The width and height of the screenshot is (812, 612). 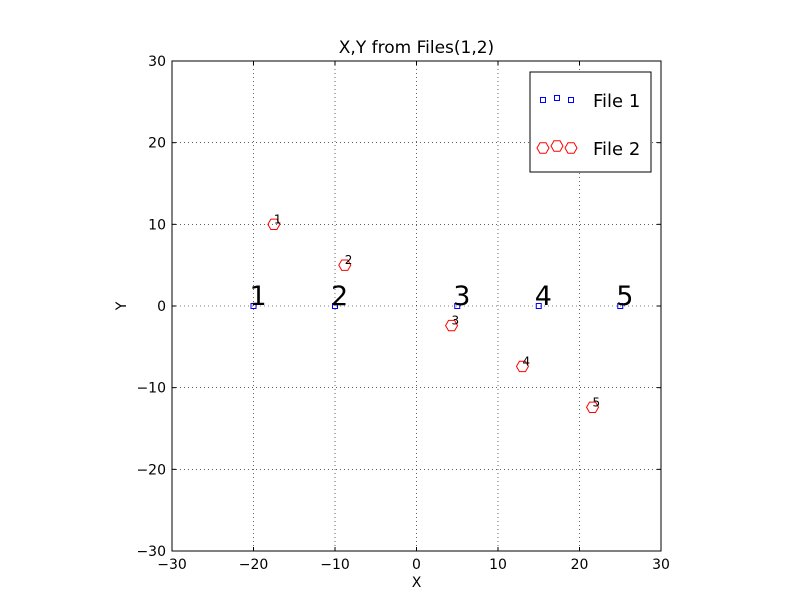 I want to click on file-2-point-label: 5, so click(x=597, y=402).